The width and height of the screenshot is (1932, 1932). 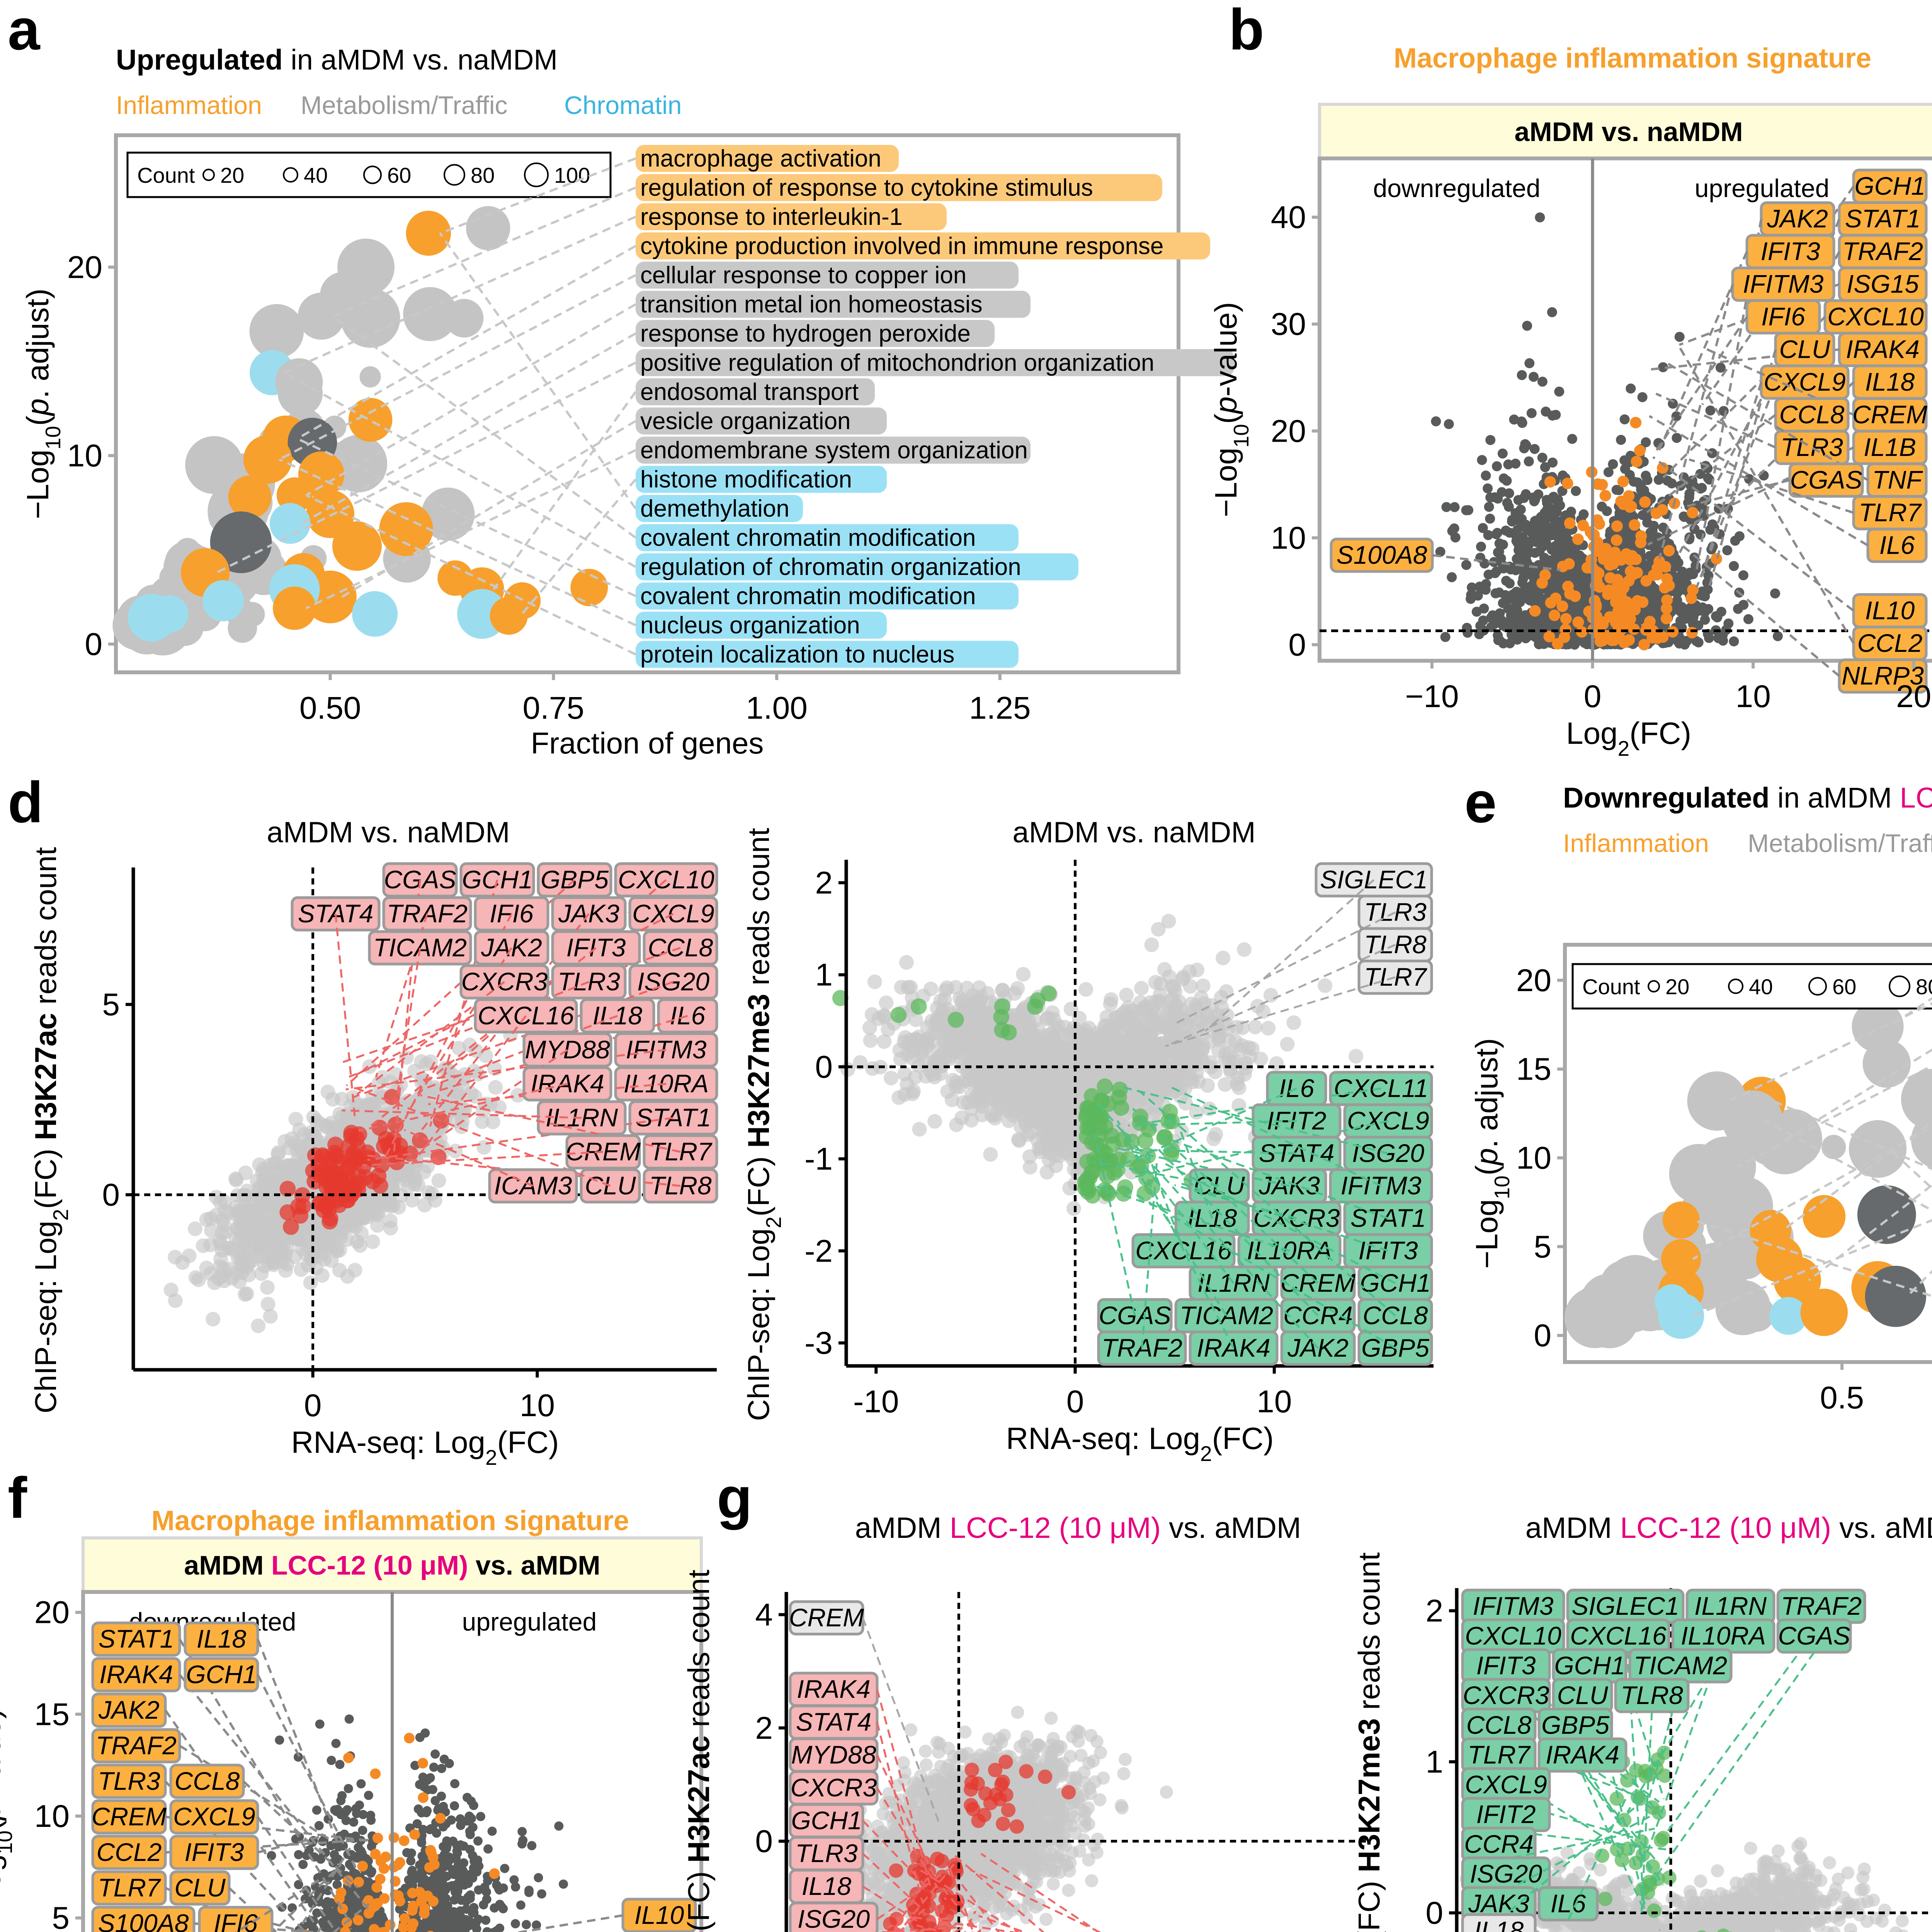 I want to click on go-term-label: protein localization to nucleus, so click(x=828, y=655).